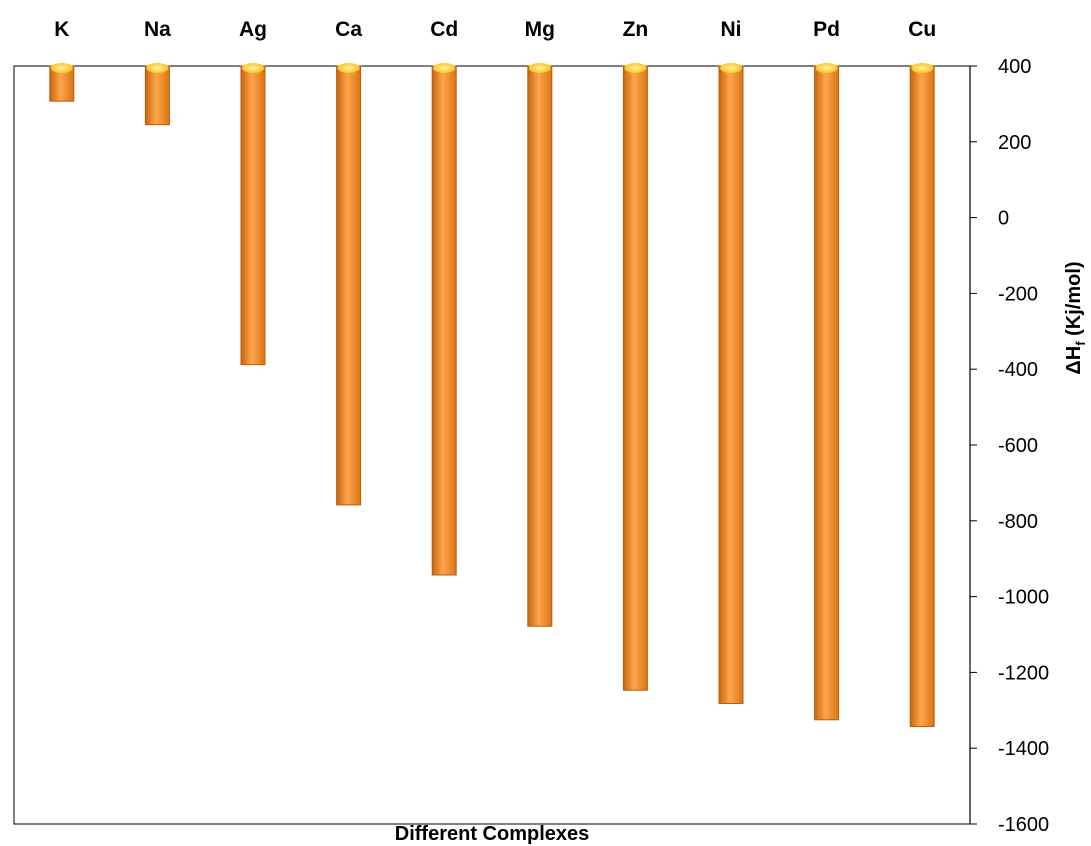  What do you see at coordinates (826, 68) in the screenshot?
I see `bar-cap-pd` at bounding box center [826, 68].